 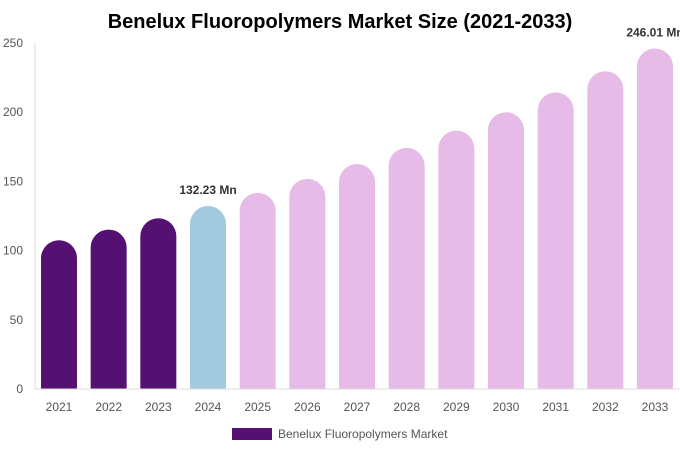 I want to click on x-tick-label: 2033, so click(x=655, y=407).